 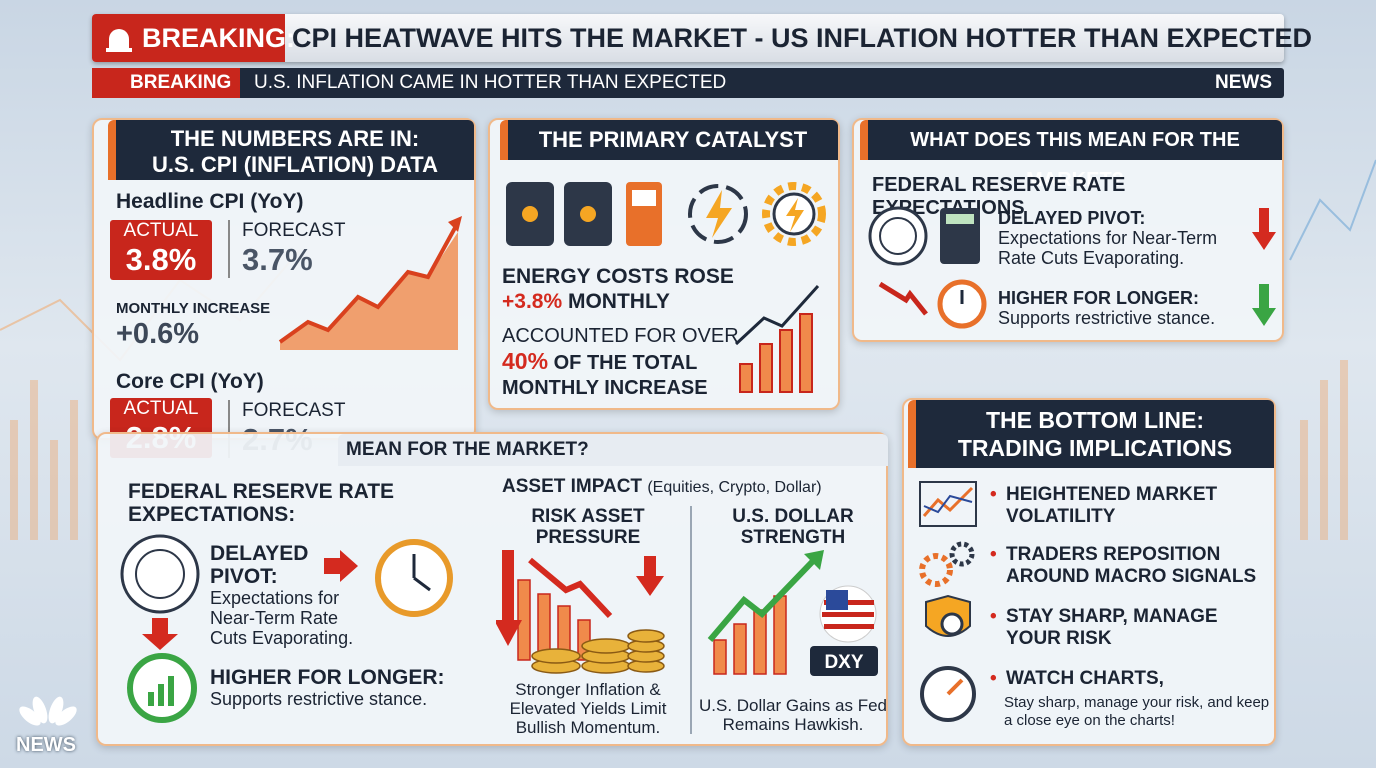 I want to click on bullet: • WATCH CHARTS,, so click(x=1077, y=678).